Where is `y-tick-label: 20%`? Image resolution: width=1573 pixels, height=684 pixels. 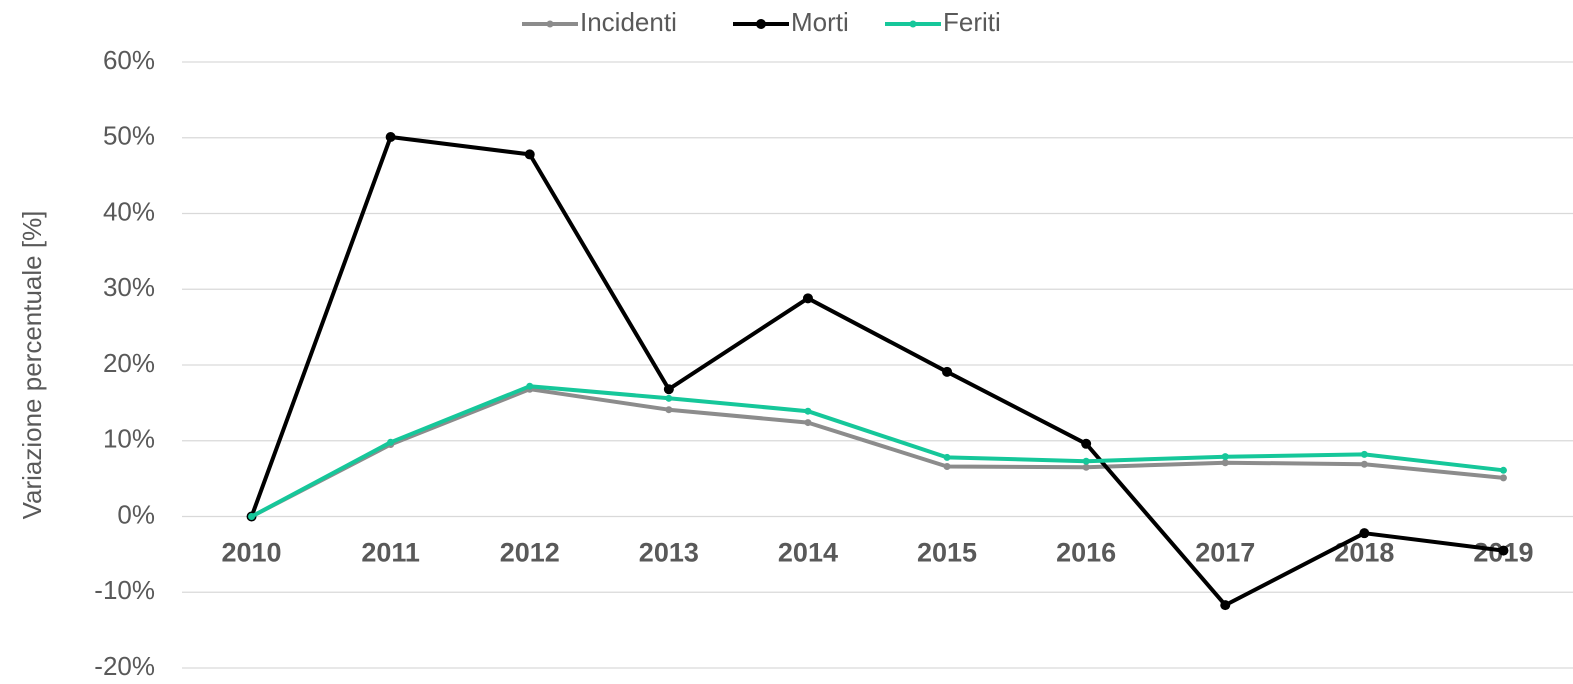
y-tick-label: 20% is located at coordinates (129, 363).